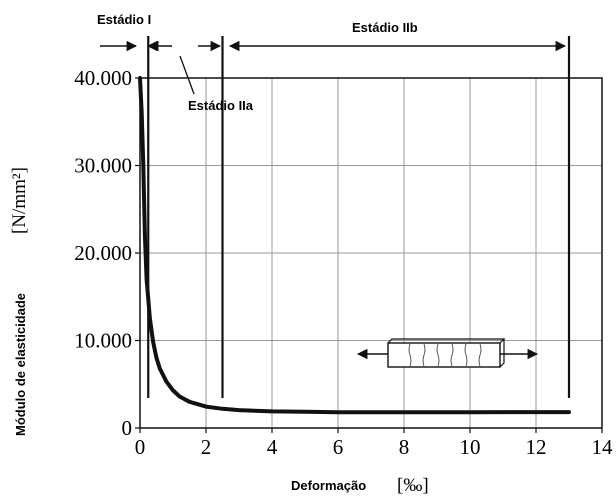  Describe the element at coordinates (374, 443) in the screenshot. I see `x-tick-labels: 0 2 4 6 8 10 12 14` at that location.